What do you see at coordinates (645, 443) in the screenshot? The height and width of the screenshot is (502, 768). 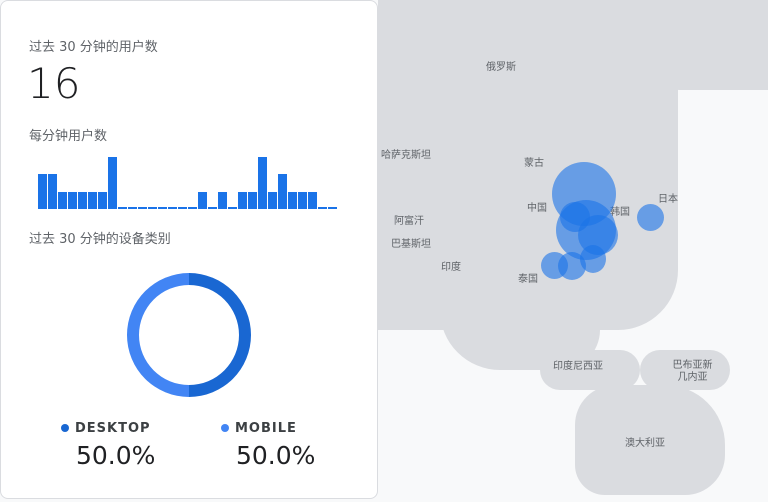 I see `map-label: 澳大利亚` at bounding box center [645, 443].